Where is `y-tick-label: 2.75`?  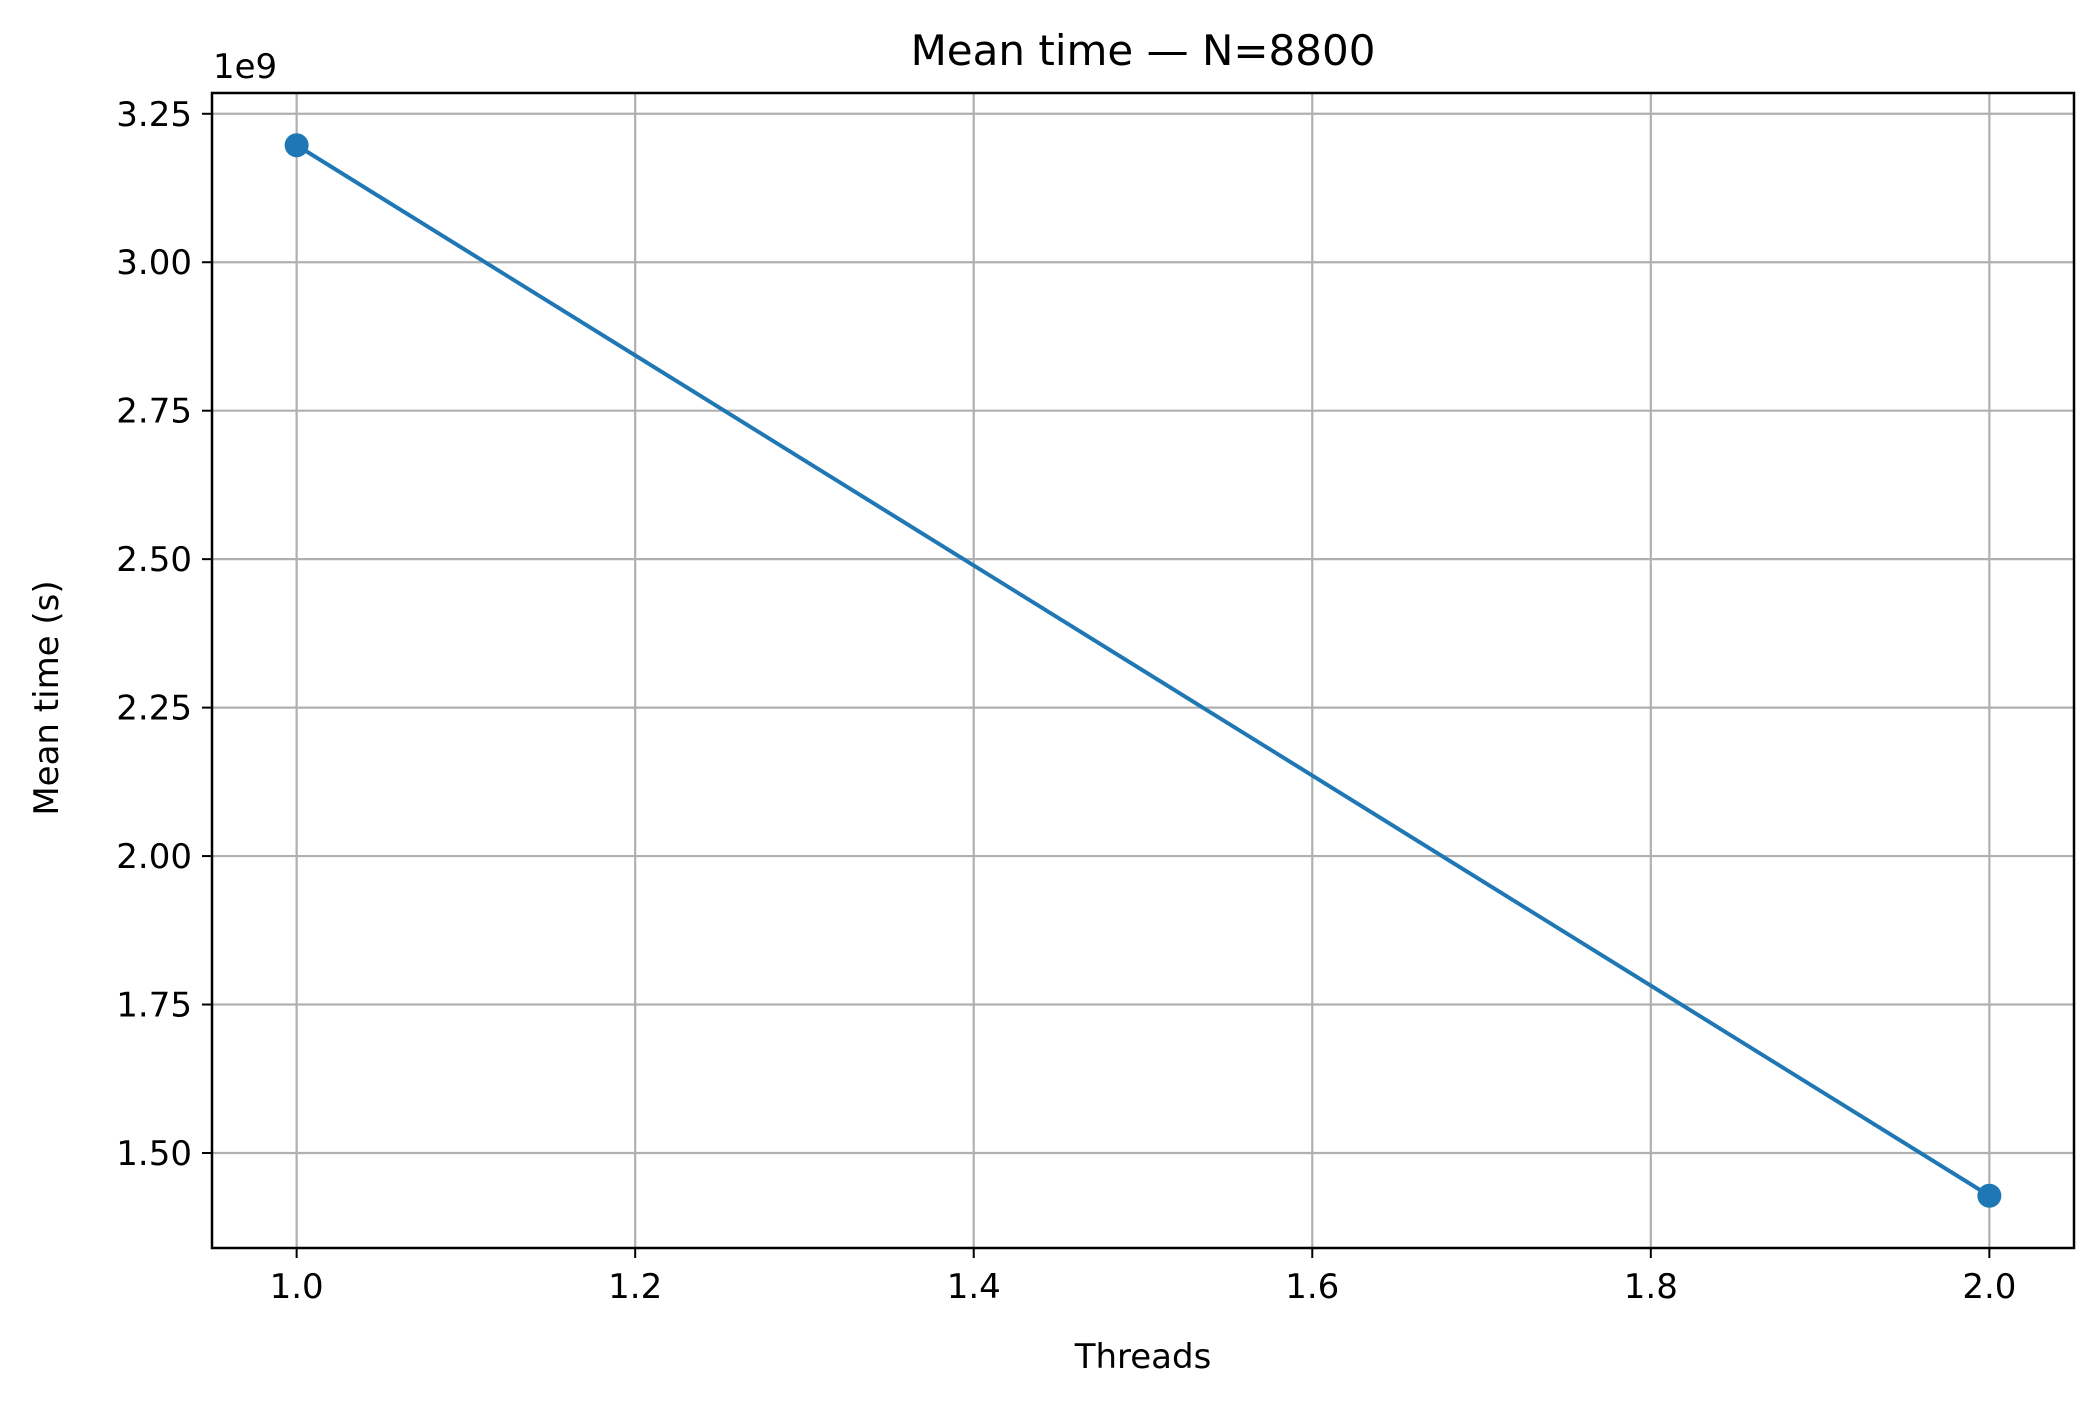 y-tick-label: 2.75 is located at coordinates (154, 412).